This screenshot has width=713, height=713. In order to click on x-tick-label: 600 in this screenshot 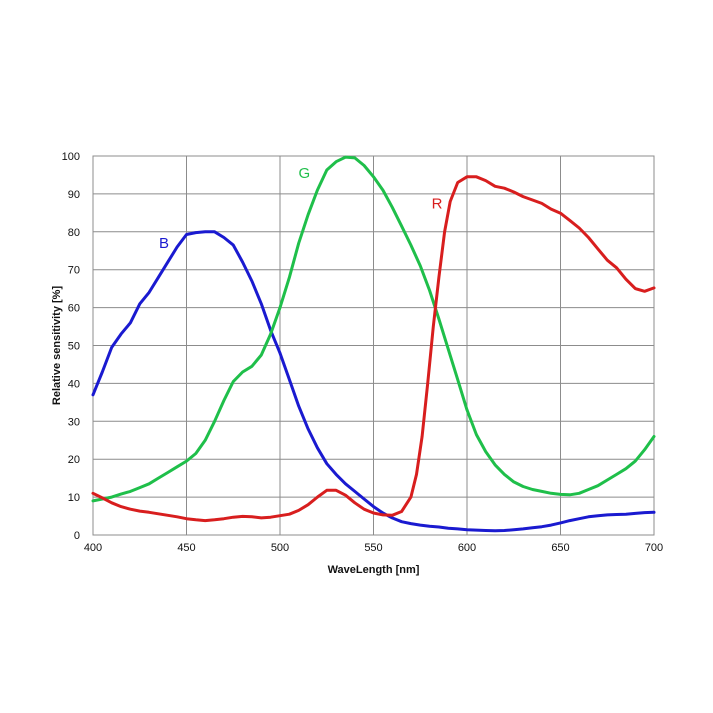, I will do `click(467, 548)`.